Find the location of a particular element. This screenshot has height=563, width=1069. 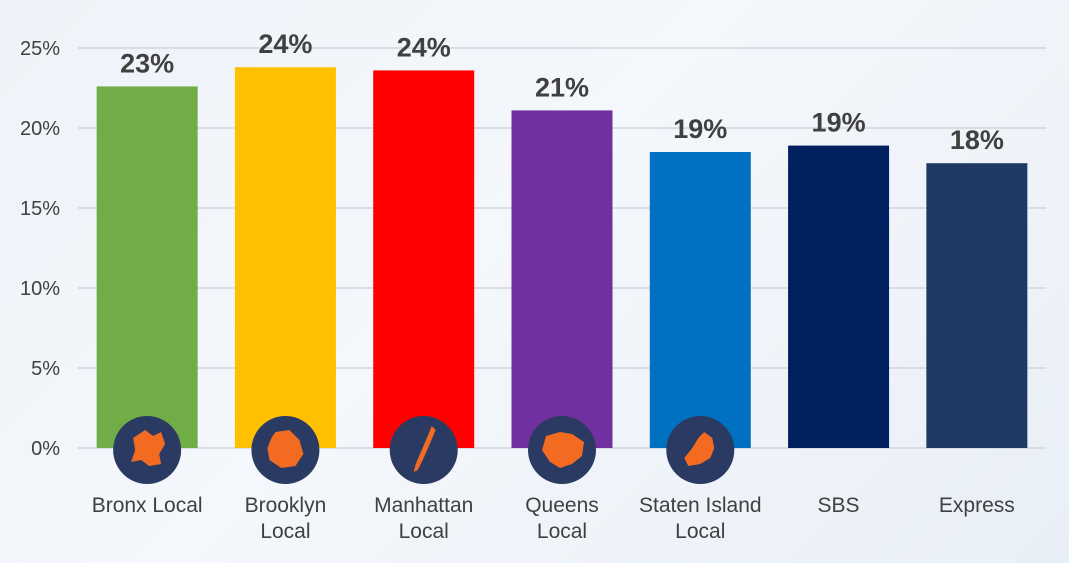

x-tick-label: Staten Island Local is located at coordinates (700, 518).